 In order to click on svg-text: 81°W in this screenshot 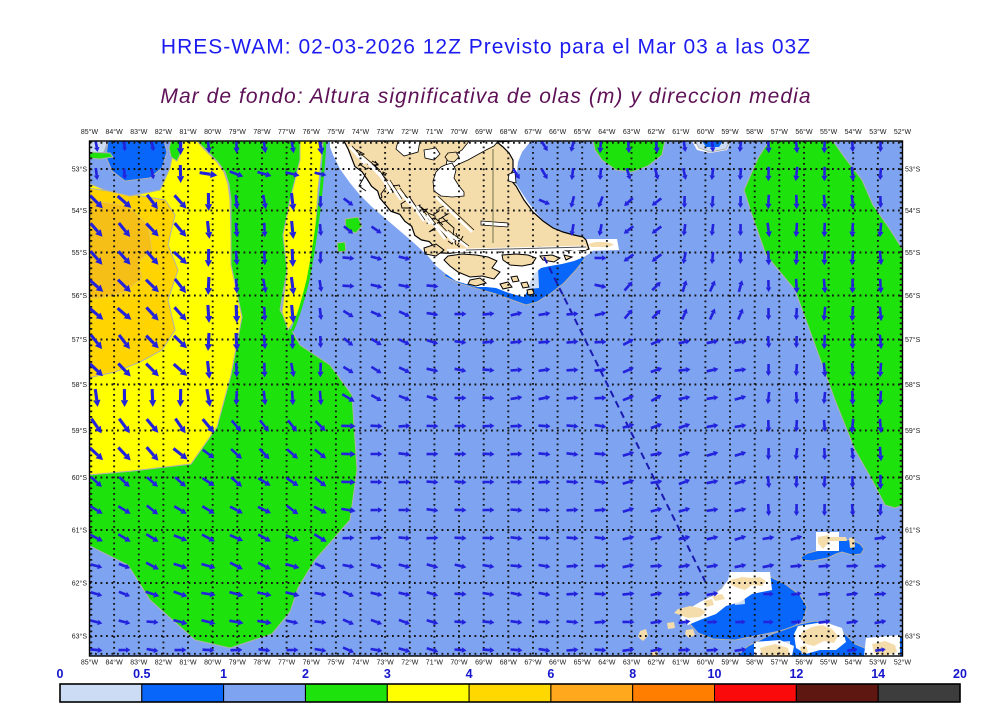, I will do `click(188, 132)`.